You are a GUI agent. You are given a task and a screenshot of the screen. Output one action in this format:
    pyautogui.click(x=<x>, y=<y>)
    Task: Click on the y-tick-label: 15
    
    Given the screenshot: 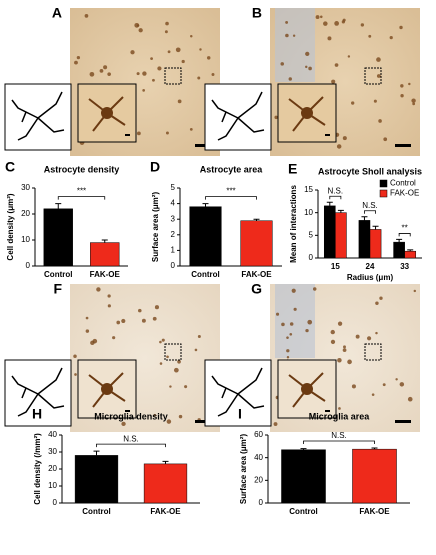 What is the action you would take?
    pyautogui.click(x=308, y=189)
    